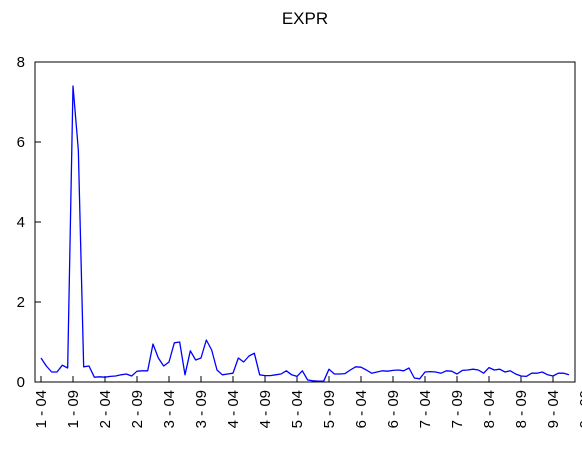 Image resolution: width=582 pixels, height=459 pixels. What do you see at coordinates (21, 302) in the screenshot?
I see `y-tick-label: 2` at bounding box center [21, 302].